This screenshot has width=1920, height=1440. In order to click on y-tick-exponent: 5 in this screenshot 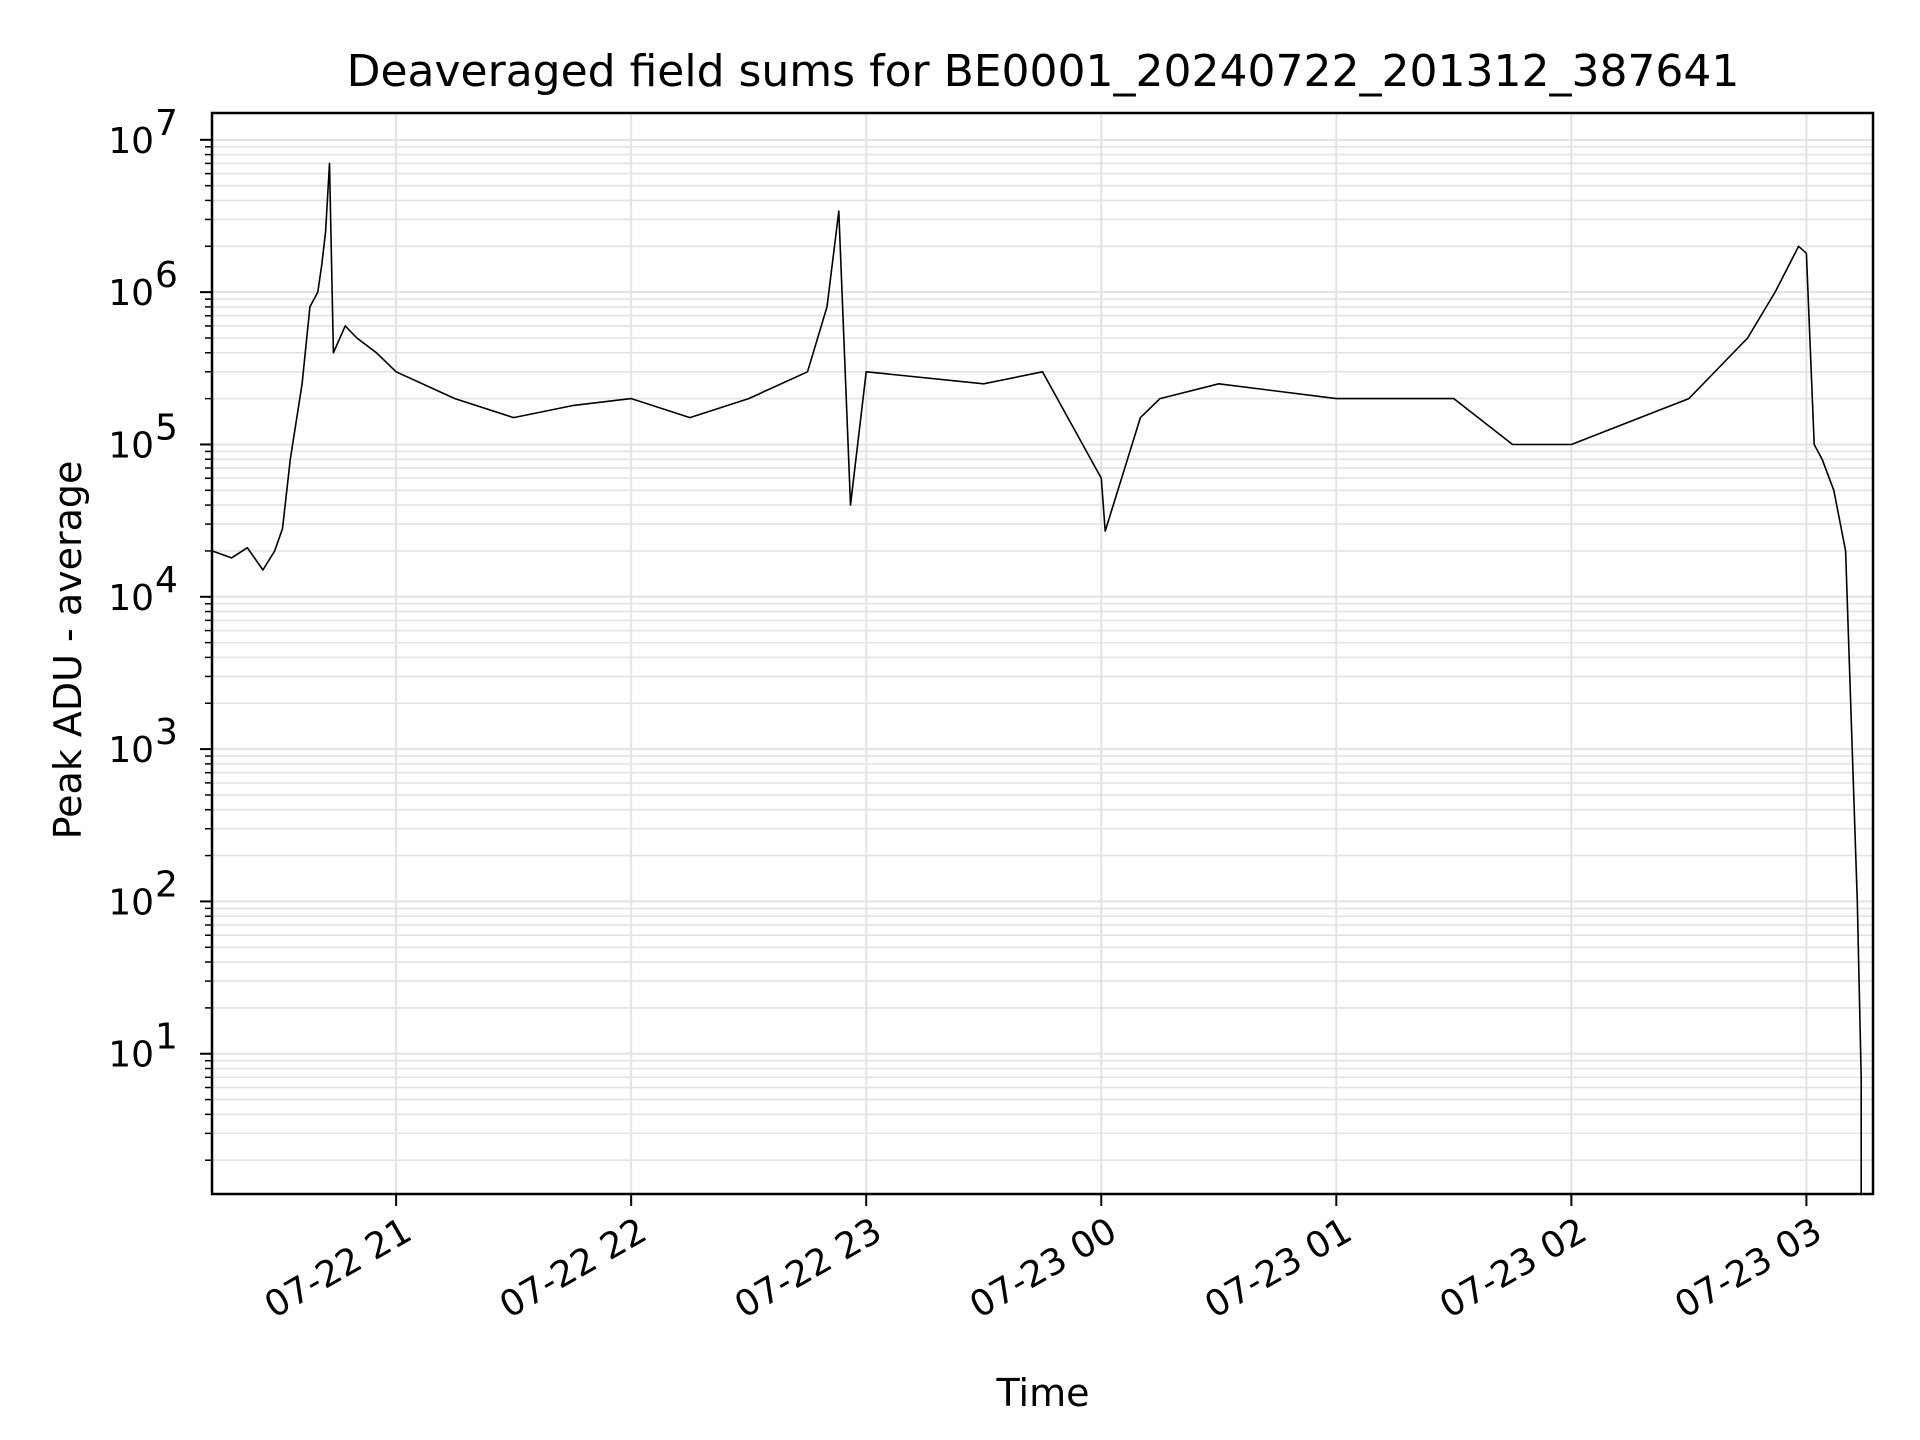, I will do `click(166, 427)`.